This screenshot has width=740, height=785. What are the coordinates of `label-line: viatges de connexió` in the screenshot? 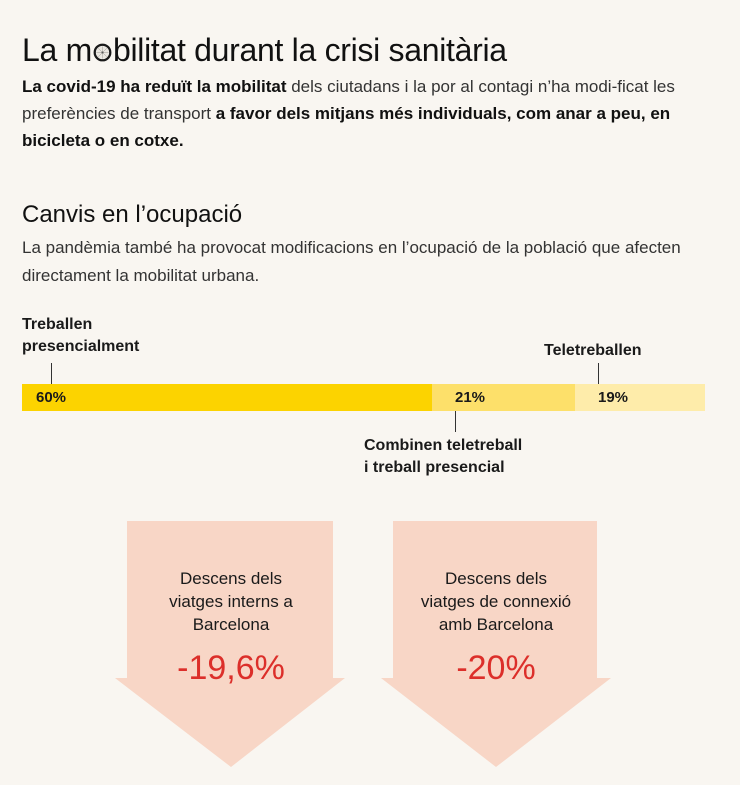 It's located at (496, 601).